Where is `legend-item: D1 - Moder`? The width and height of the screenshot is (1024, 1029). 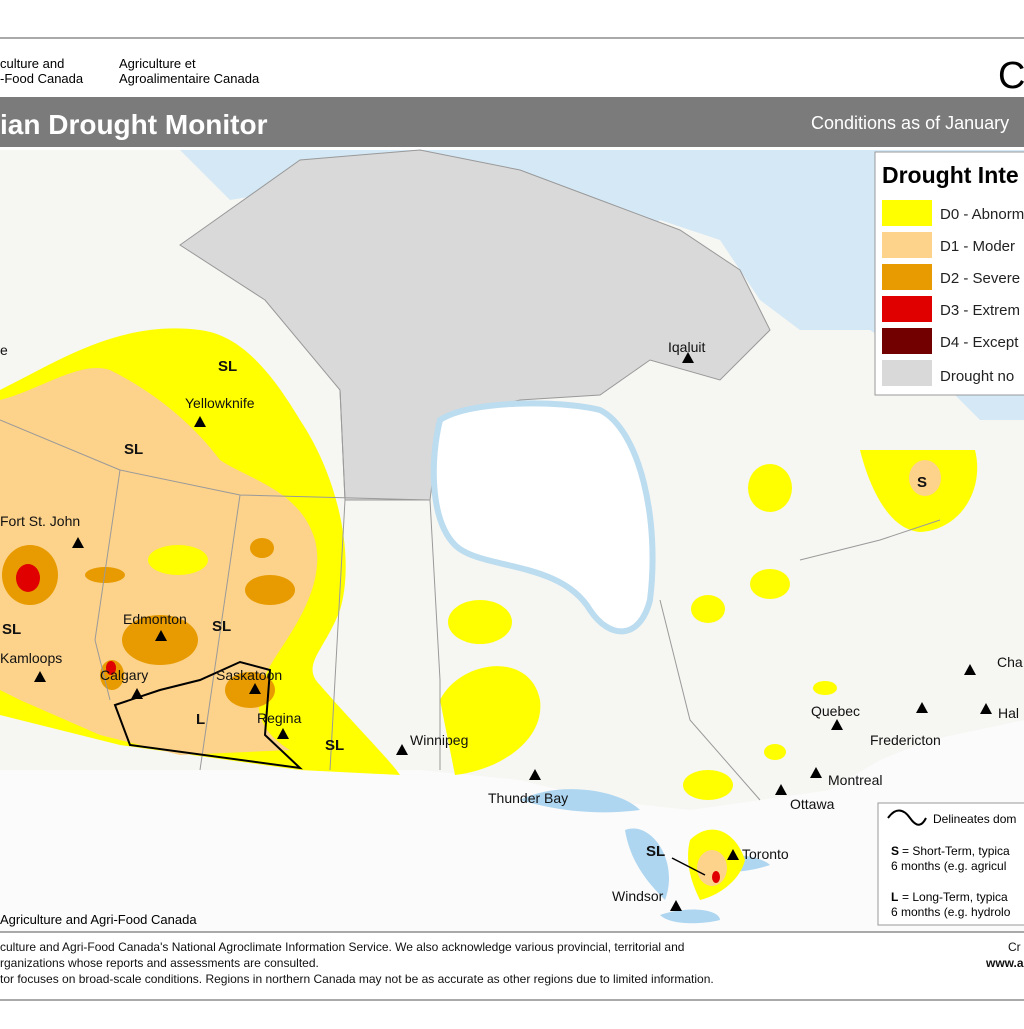 legend-item: D1 - Moder is located at coordinates (977, 246).